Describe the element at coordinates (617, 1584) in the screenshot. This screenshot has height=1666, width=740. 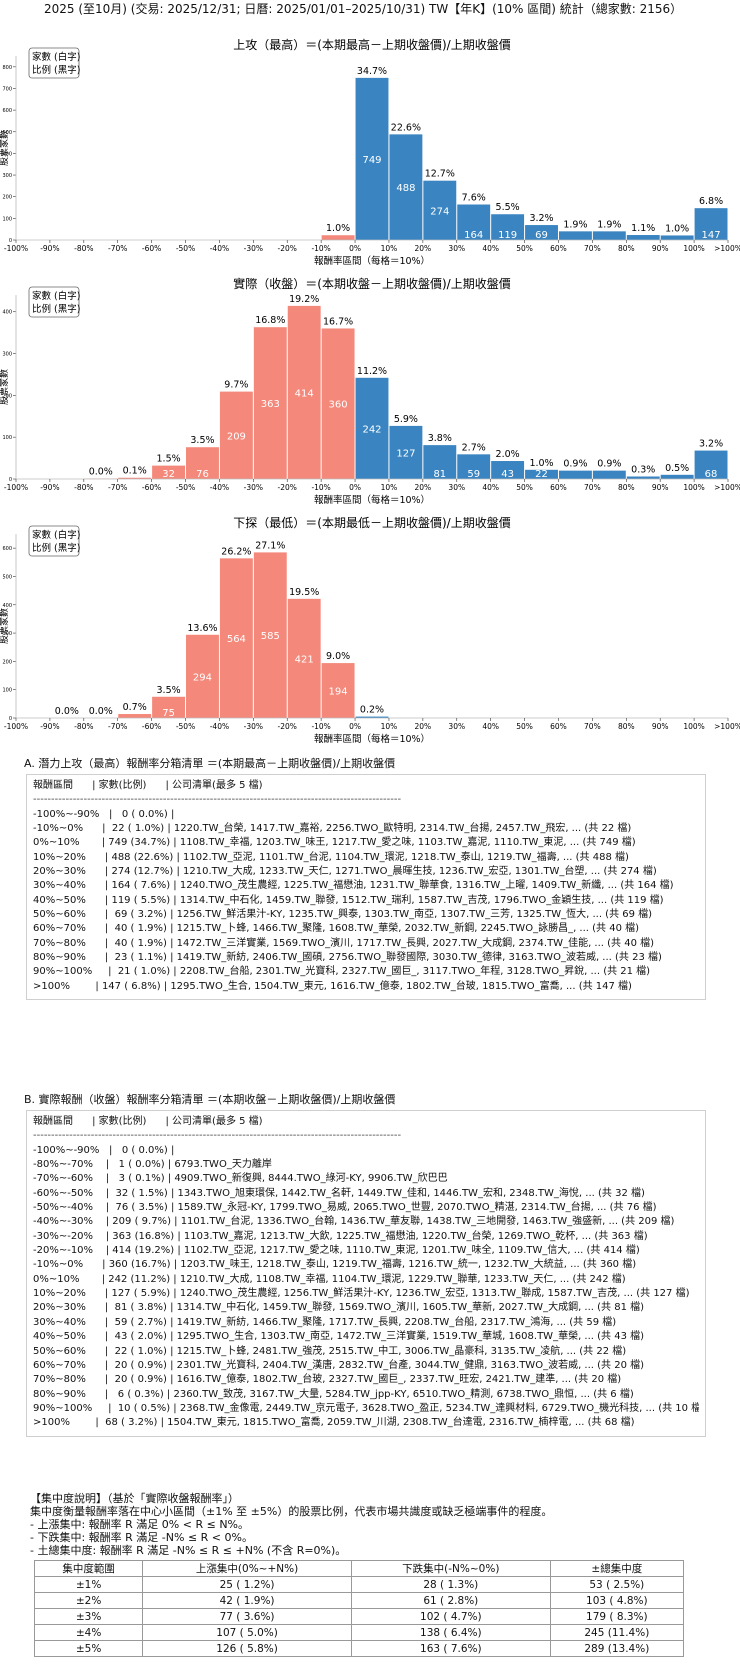
I see `concentration-cell: 53 ( 2.5%)` at that location.